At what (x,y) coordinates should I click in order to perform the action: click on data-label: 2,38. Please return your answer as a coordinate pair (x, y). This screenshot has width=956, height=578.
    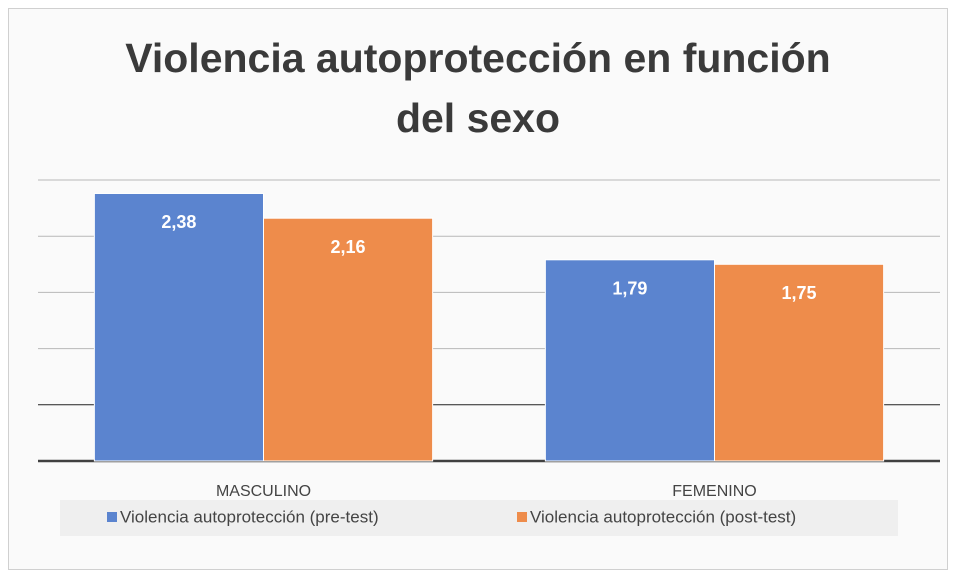
    Looking at the image, I should click on (178, 222).